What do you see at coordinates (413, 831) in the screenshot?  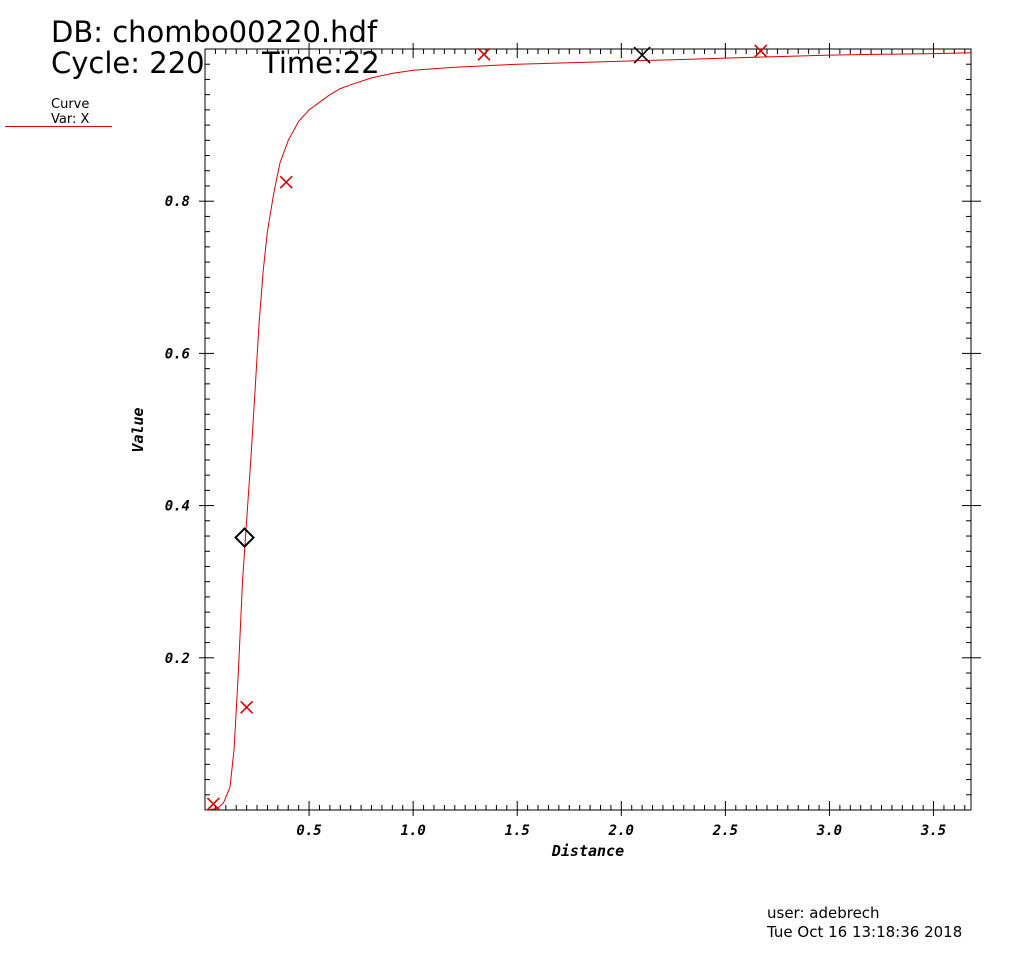 I see `x-tick-label: 1.0` at bounding box center [413, 831].